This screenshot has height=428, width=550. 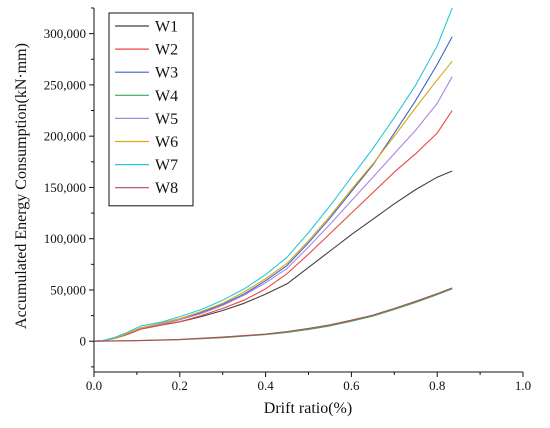 I want to click on y-axis-title: Accumulated Energy Consumption(kN·mm), so click(x=21, y=186).